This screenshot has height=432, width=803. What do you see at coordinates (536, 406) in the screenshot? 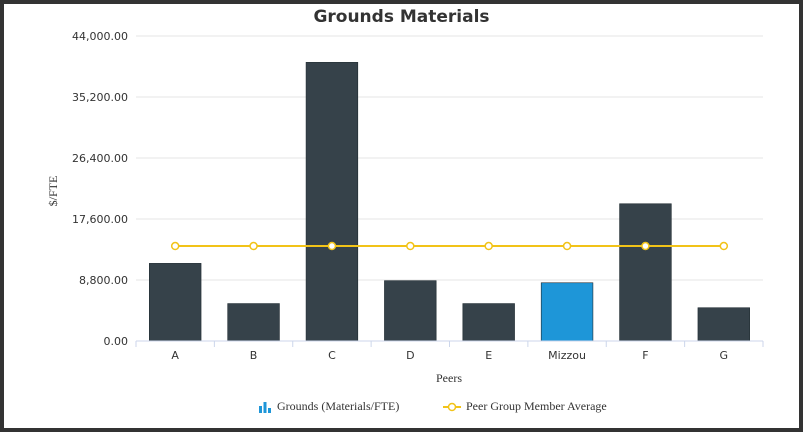
I see `legend-label-average: Peer Group Member Average` at bounding box center [536, 406].